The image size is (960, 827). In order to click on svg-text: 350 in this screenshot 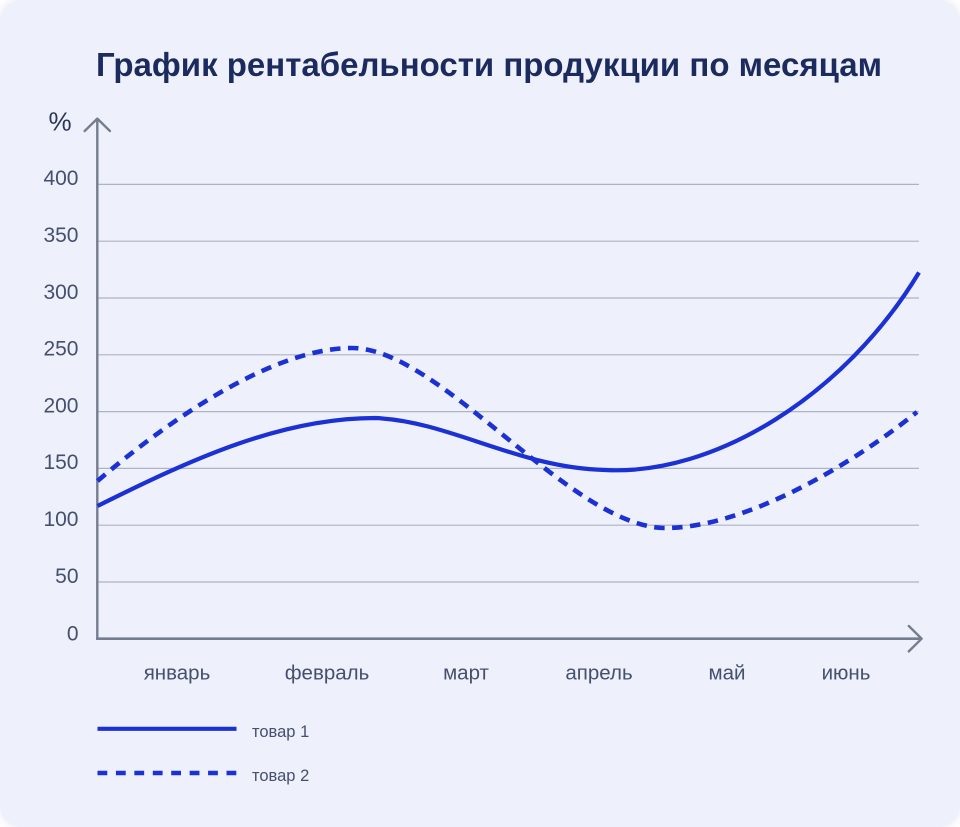, I will do `click(60, 235)`.